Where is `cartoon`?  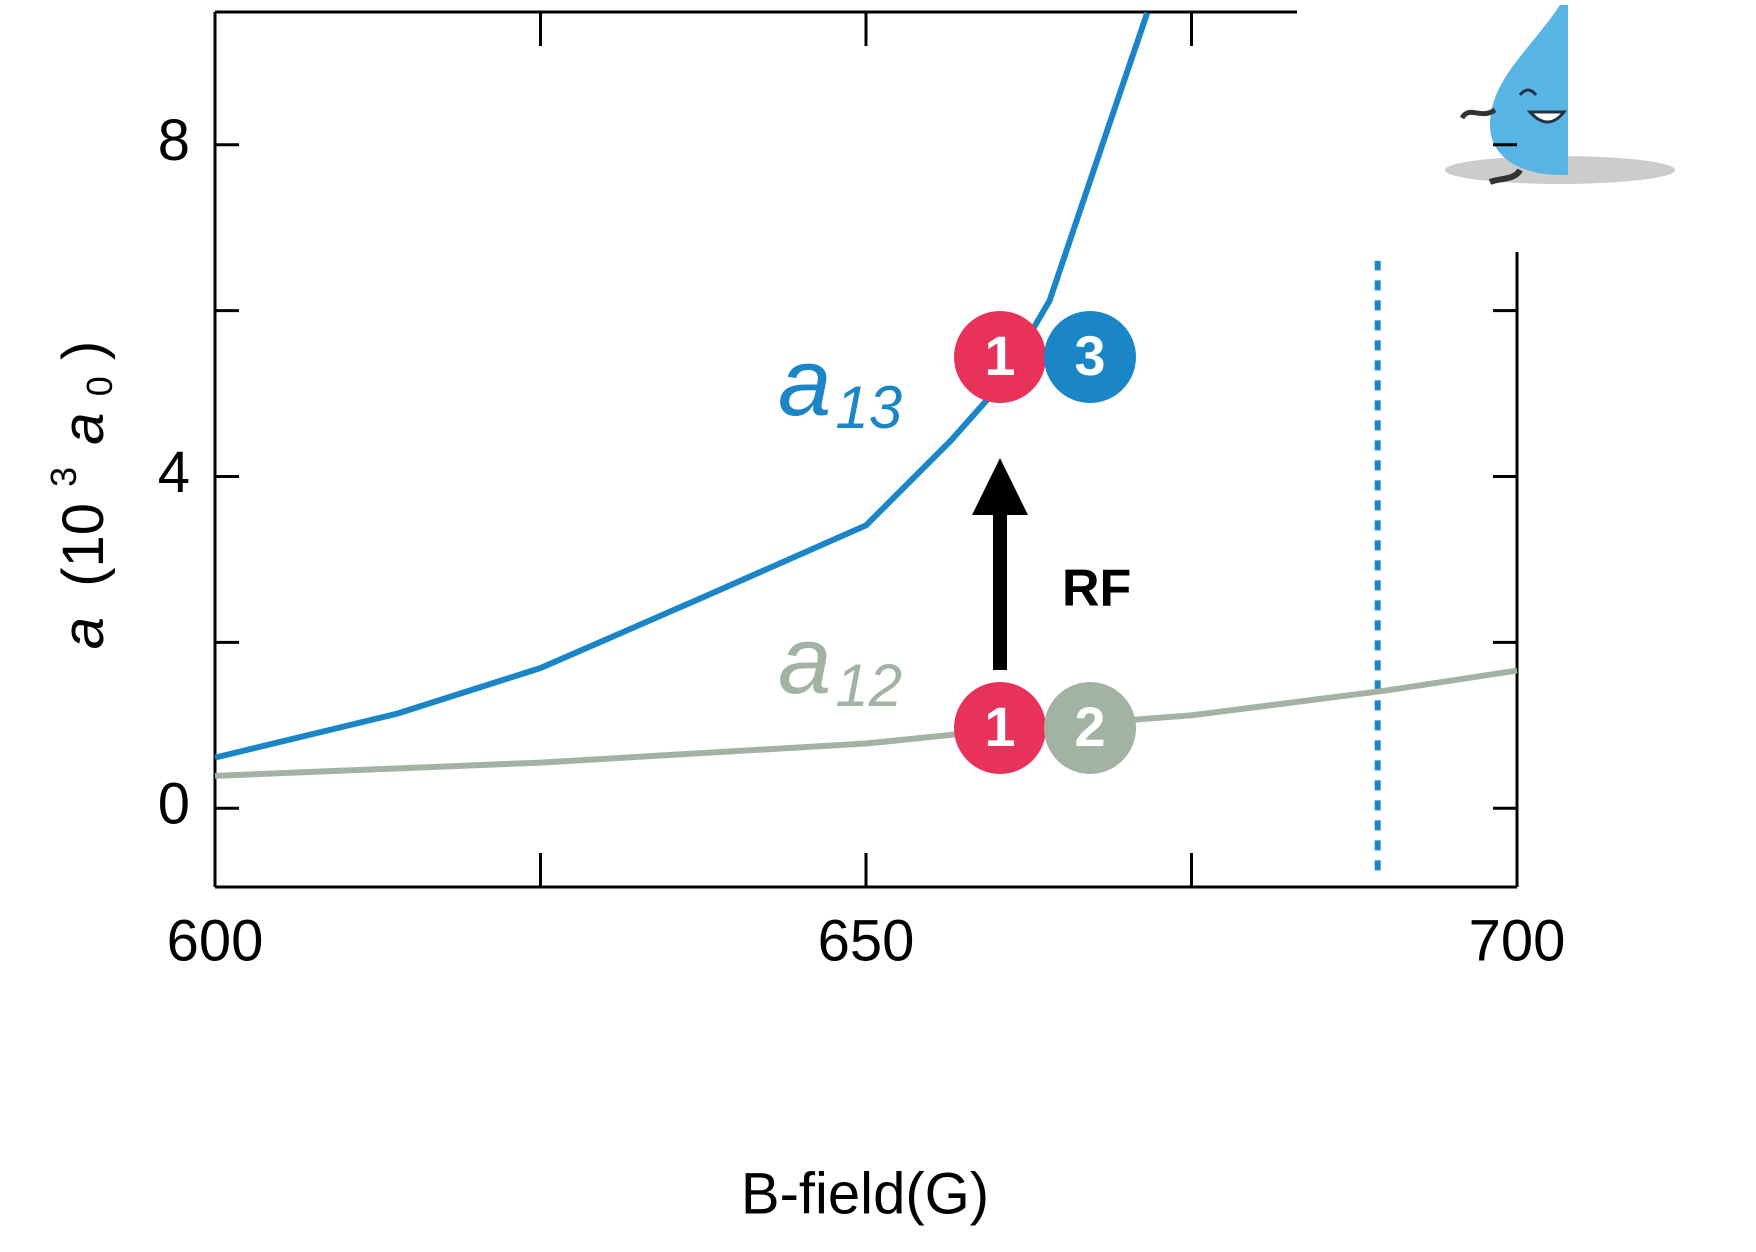
cartoon is located at coordinates (1560, 95).